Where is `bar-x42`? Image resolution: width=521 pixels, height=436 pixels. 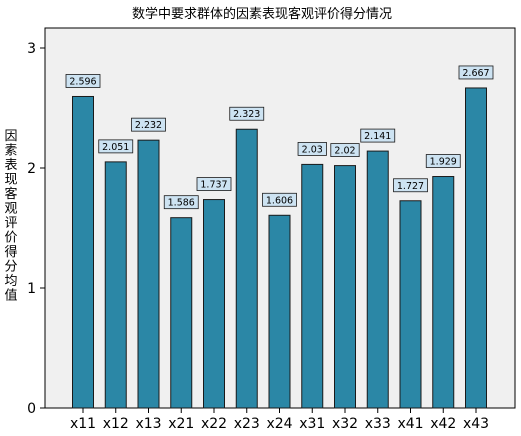 bar-x42 is located at coordinates (443, 292).